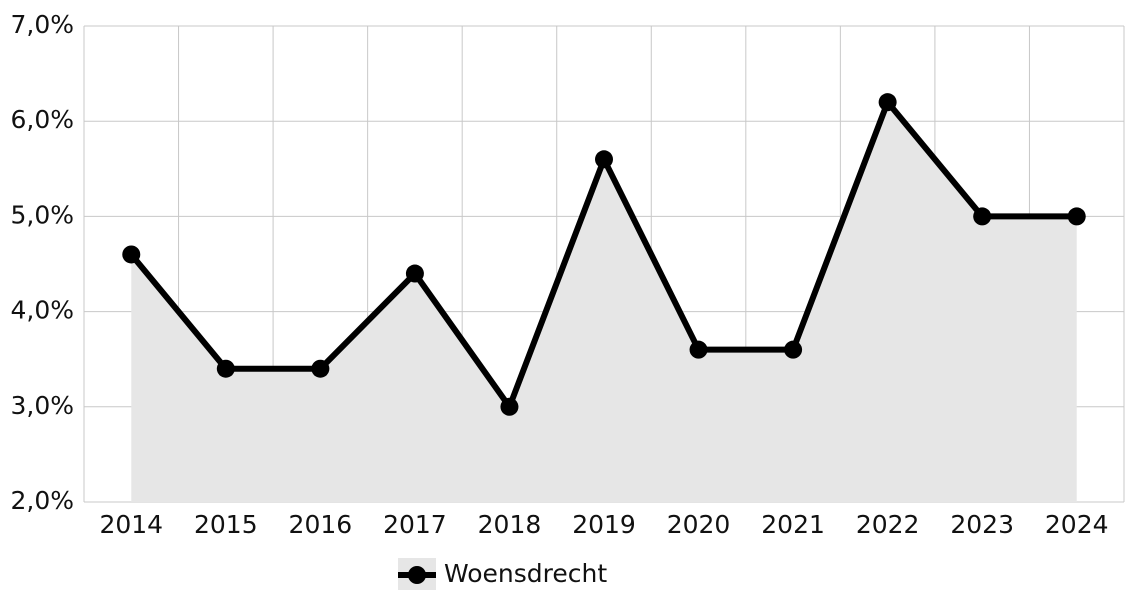 The width and height of the screenshot is (1125, 590). Describe the element at coordinates (982, 524) in the screenshot. I see `x-tick-label: 2023` at that location.